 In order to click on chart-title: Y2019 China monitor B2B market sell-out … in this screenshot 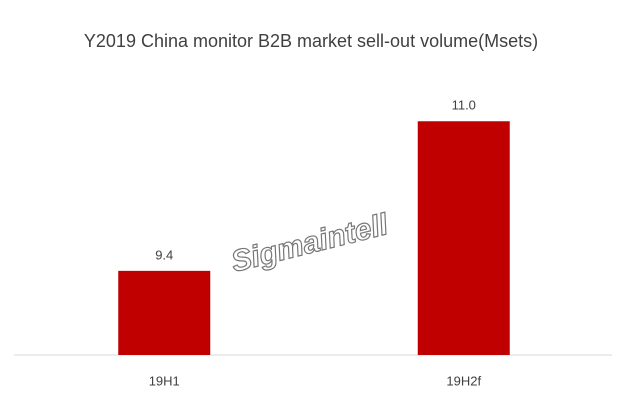, I will do `click(311, 41)`.